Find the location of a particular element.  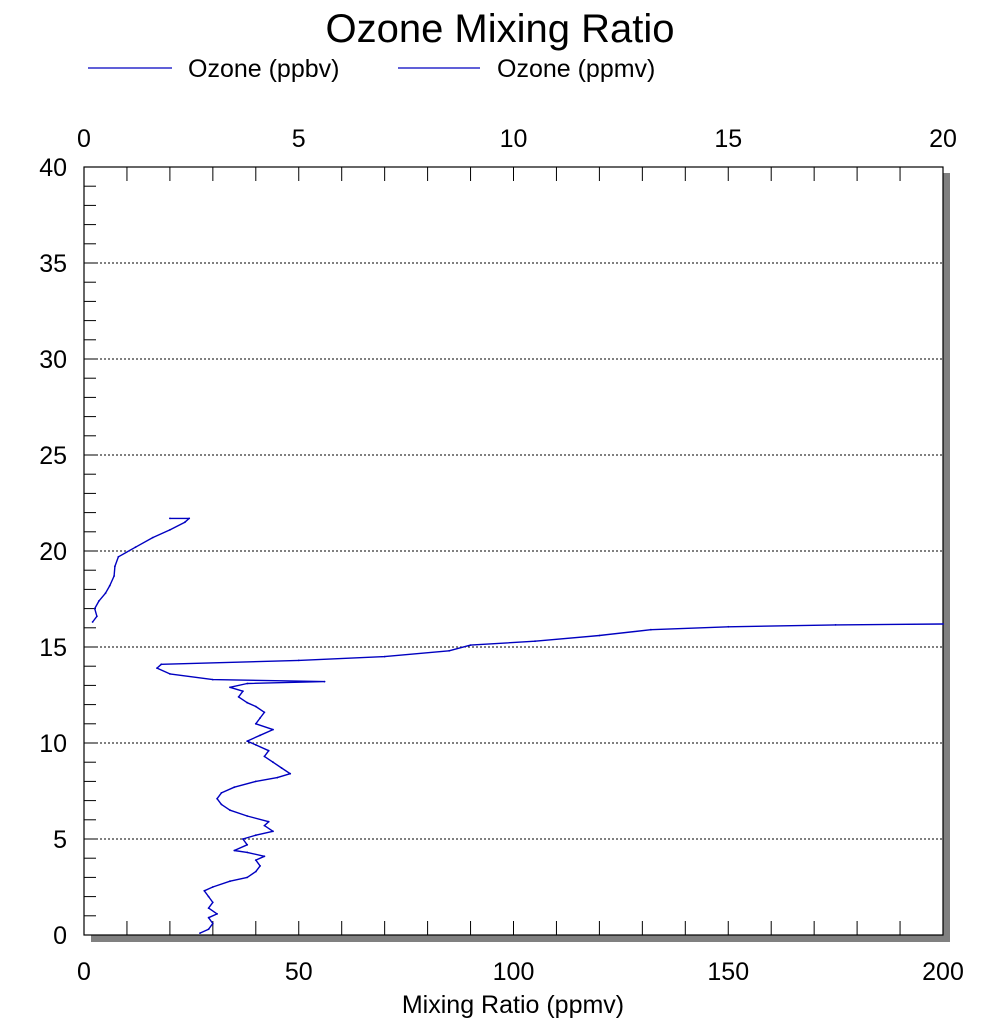

x-axis-label: Mixing Ratio (ppmv) is located at coordinates (513, 1005).